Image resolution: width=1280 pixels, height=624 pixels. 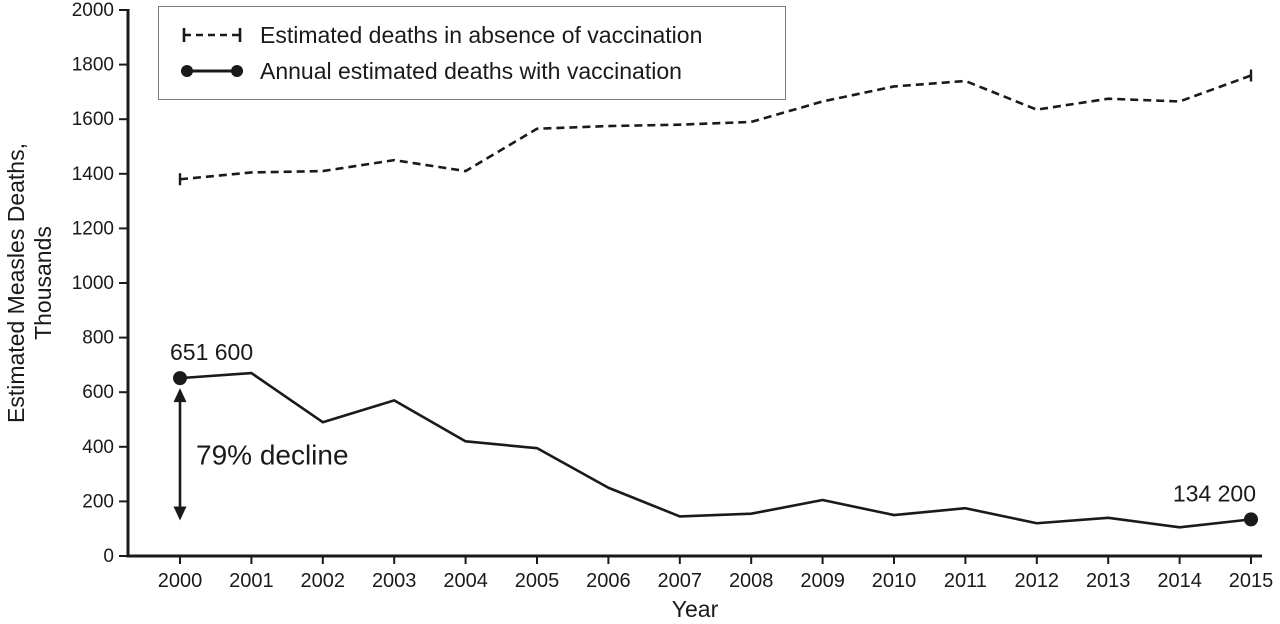 I want to click on y-tick-label: 1200, so click(x=93, y=228).